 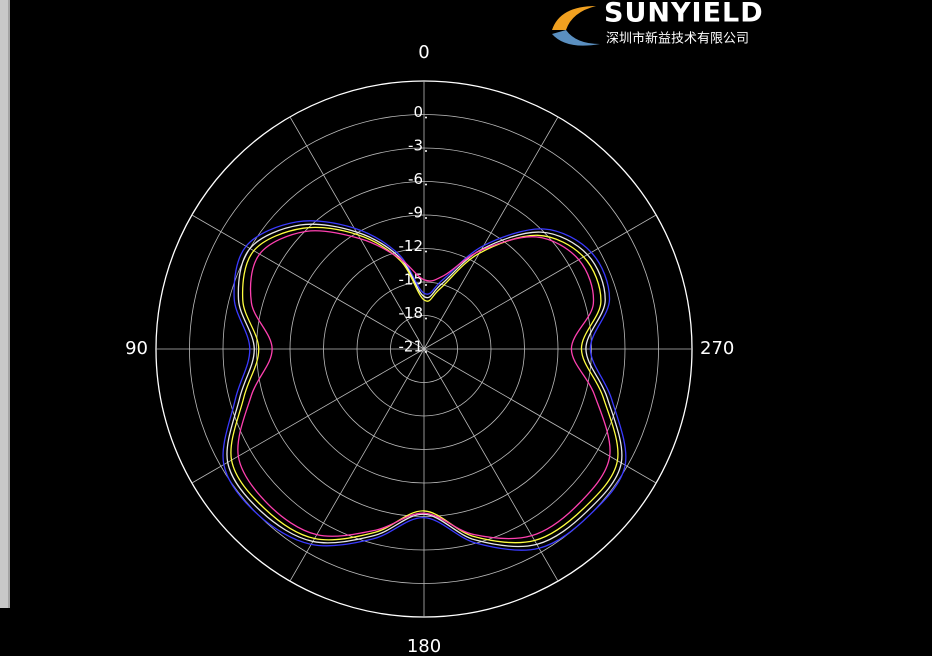 What do you see at coordinates (684, 14) in the screenshot?
I see `logo-name: SUNYIELD` at bounding box center [684, 14].